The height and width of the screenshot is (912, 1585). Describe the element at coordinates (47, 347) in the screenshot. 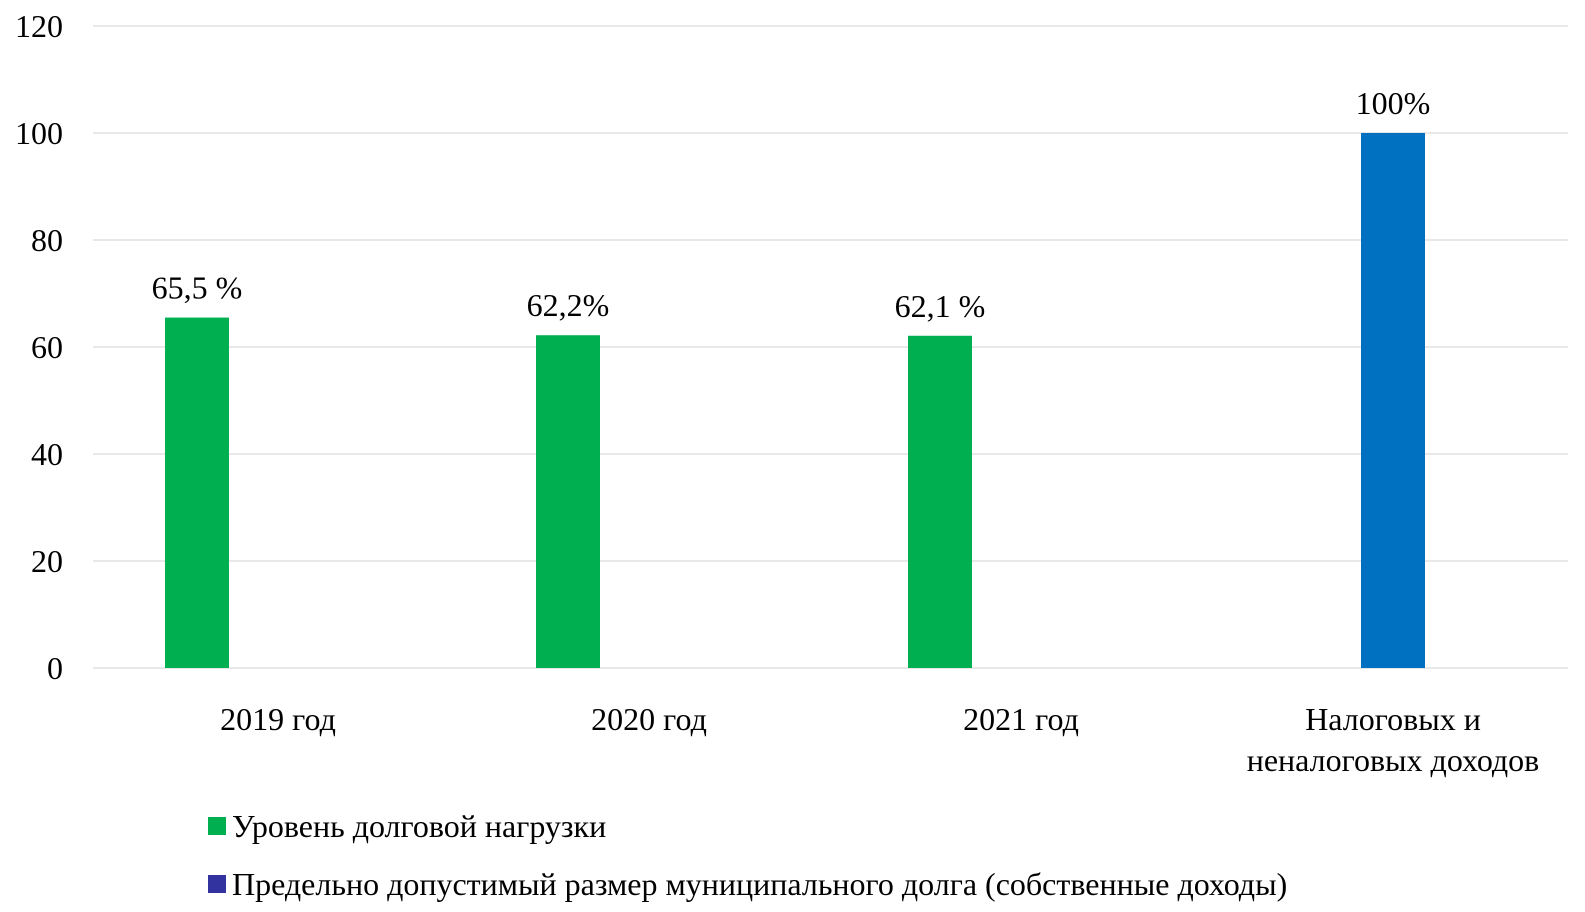

I see `y-tick-label: 60` at that location.